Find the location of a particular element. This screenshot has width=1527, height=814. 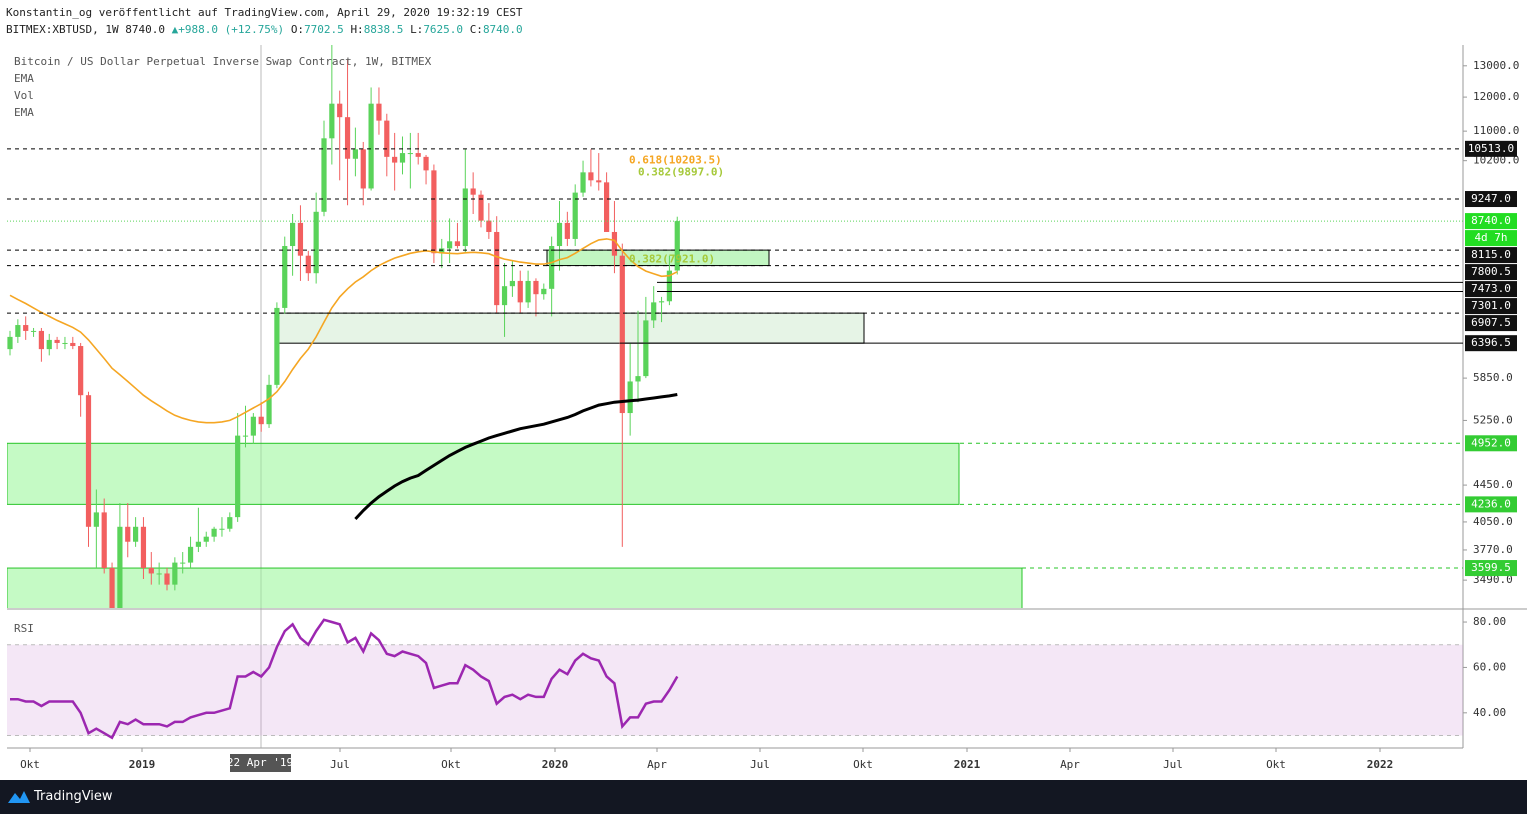

fib-label: 0.618(10203.5) is located at coordinates (675, 160).